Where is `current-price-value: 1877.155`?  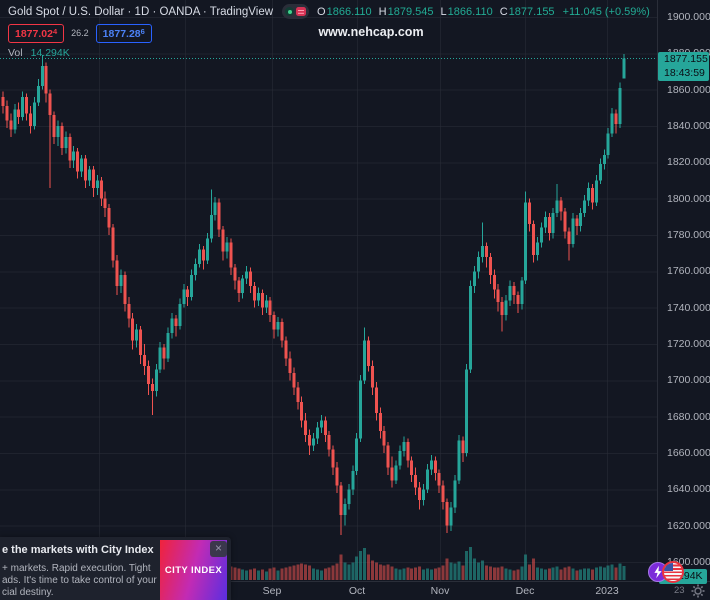 current-price-value: 1877.155 is located at coordinates (686, 59).